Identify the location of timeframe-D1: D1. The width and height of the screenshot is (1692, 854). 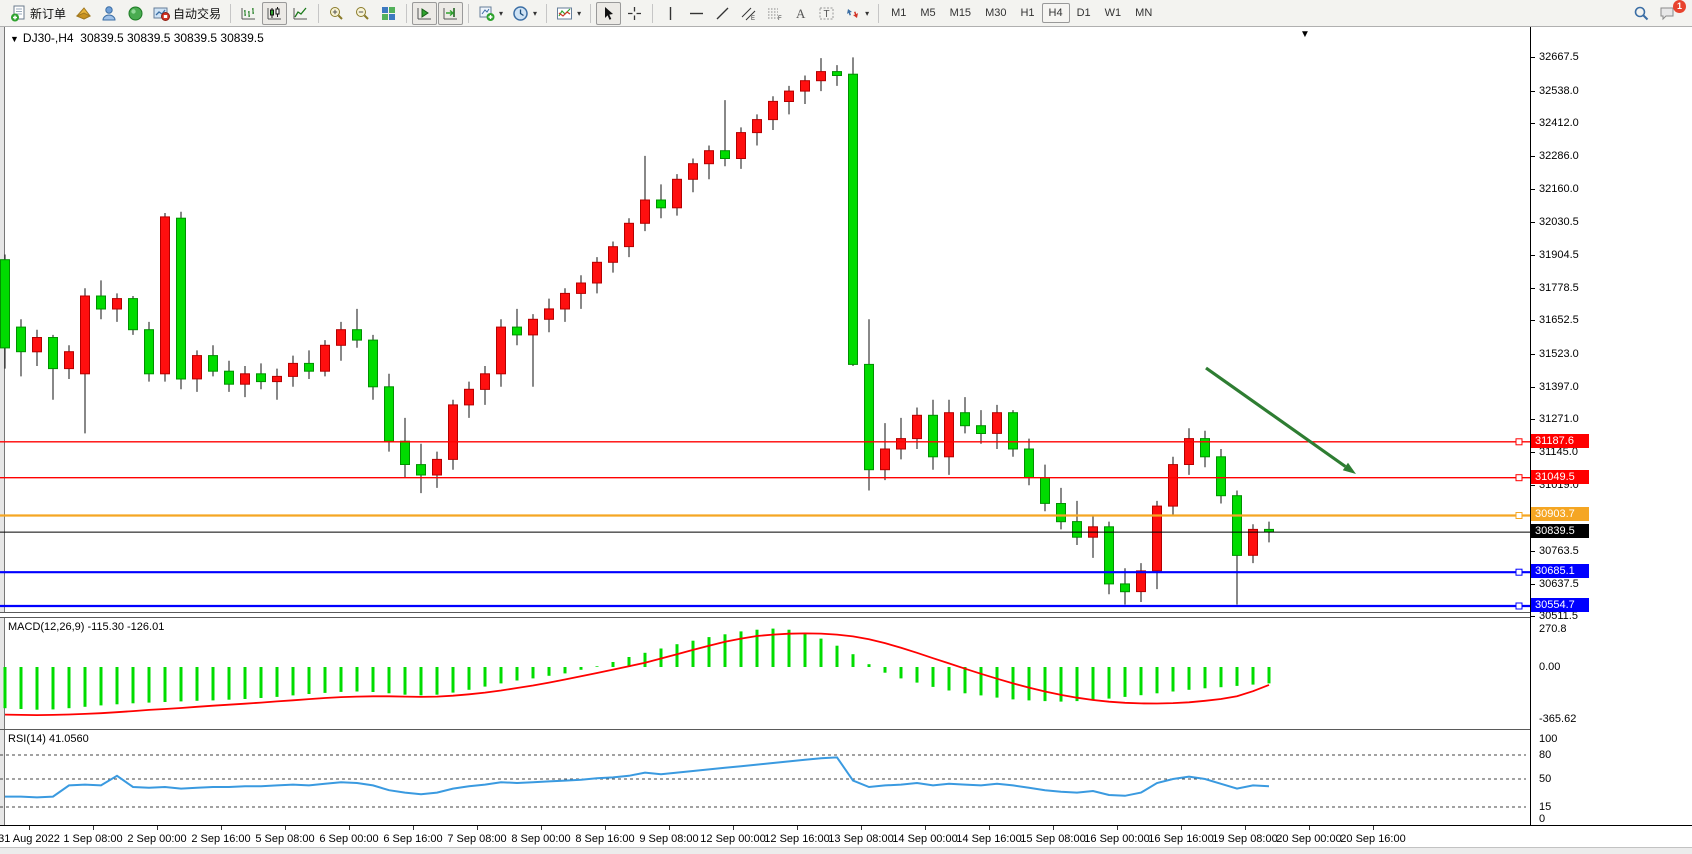
(1083, 13).